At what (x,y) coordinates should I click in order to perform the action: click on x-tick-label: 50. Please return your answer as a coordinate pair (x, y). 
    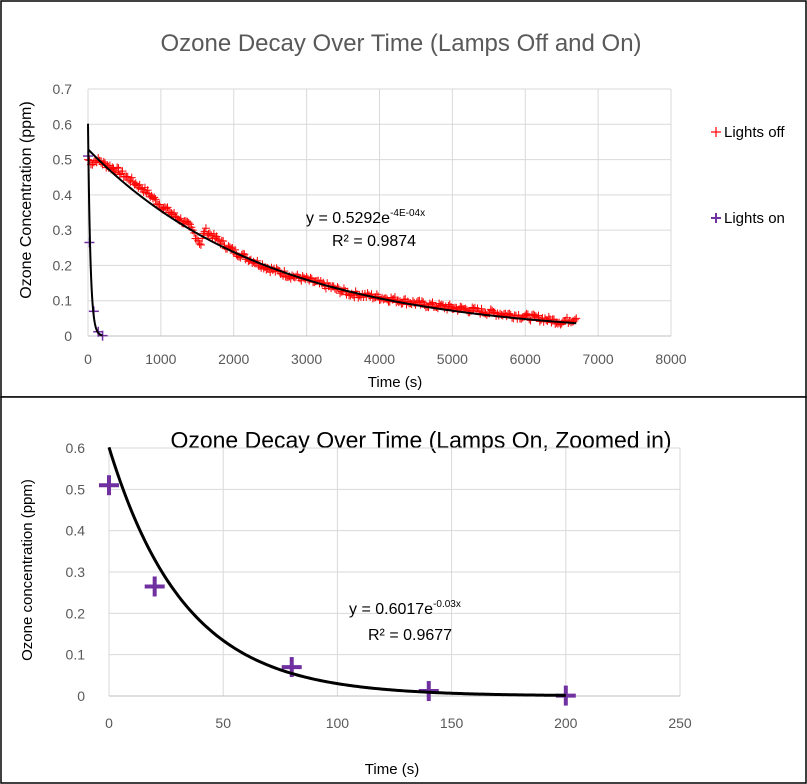
    Looking at the image, I should click on (223, 723).